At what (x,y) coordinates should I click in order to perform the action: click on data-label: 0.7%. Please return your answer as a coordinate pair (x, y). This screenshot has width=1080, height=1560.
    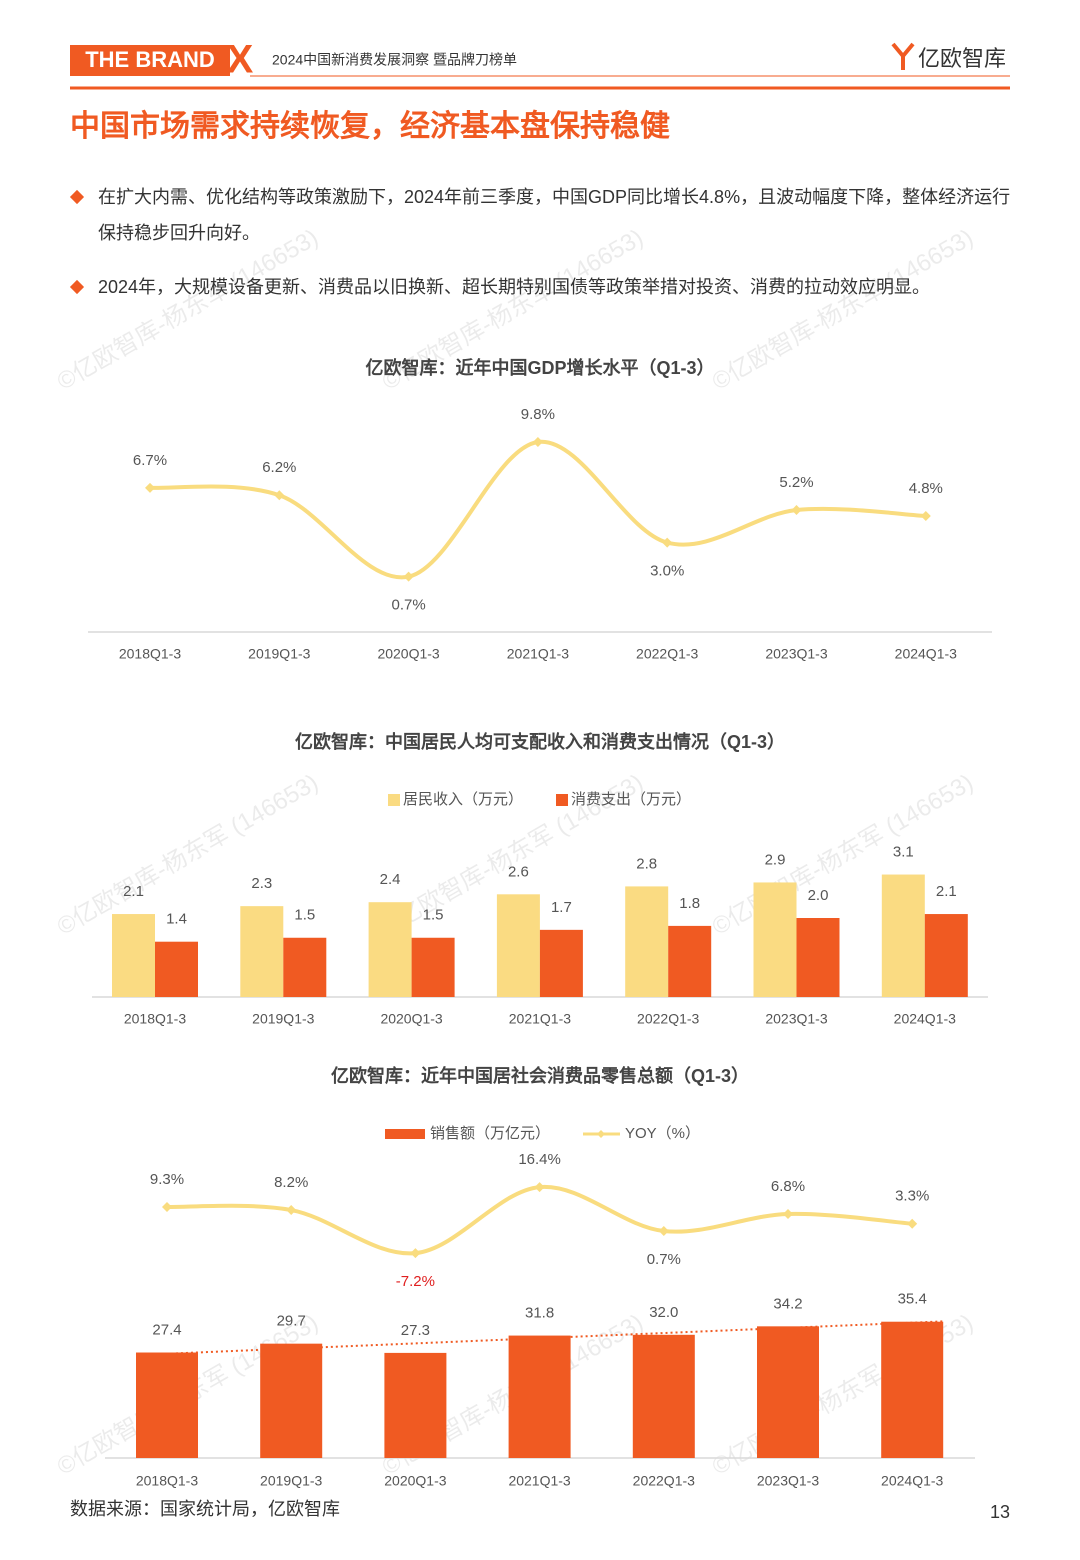
    Looking at the image, I should click on (664, 1259).